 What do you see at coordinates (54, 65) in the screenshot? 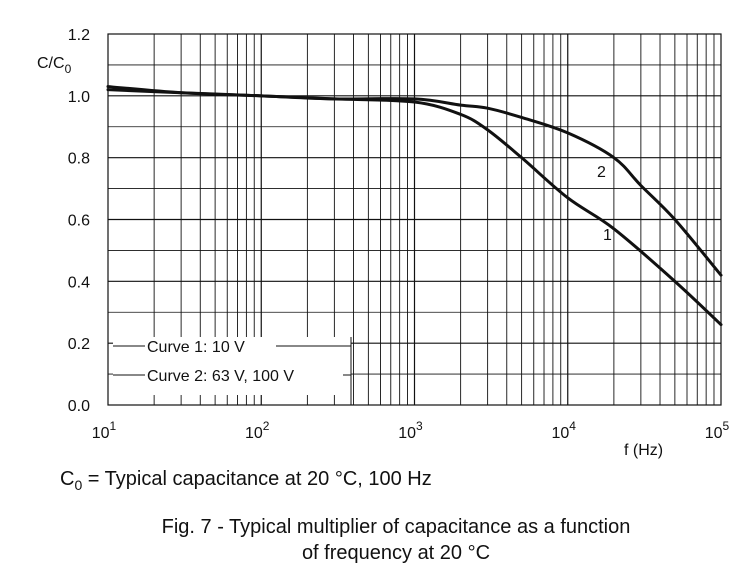
I see `y-axis-label: C/C0` at bounding box center [54, 65].